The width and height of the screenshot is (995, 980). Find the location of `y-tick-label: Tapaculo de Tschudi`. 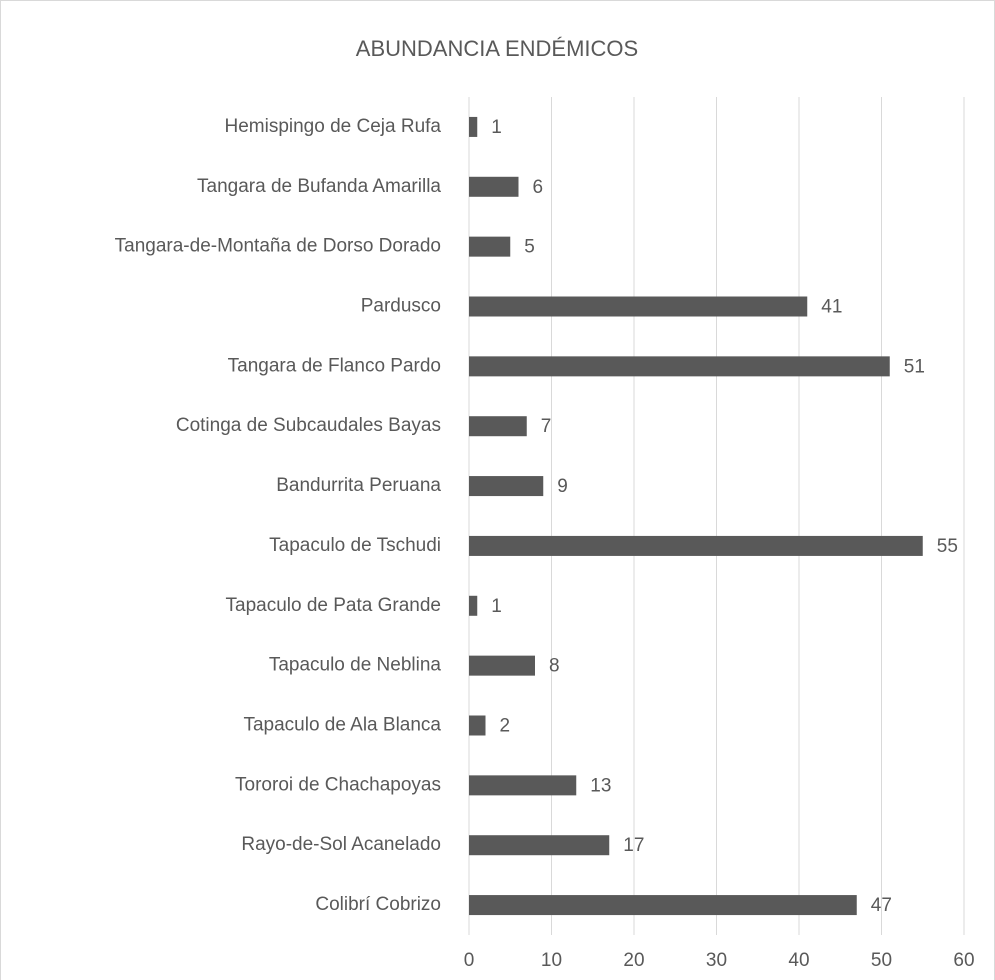

y-tick-label: Tapaculo de Tschudi is located at coordinates (355, 545).